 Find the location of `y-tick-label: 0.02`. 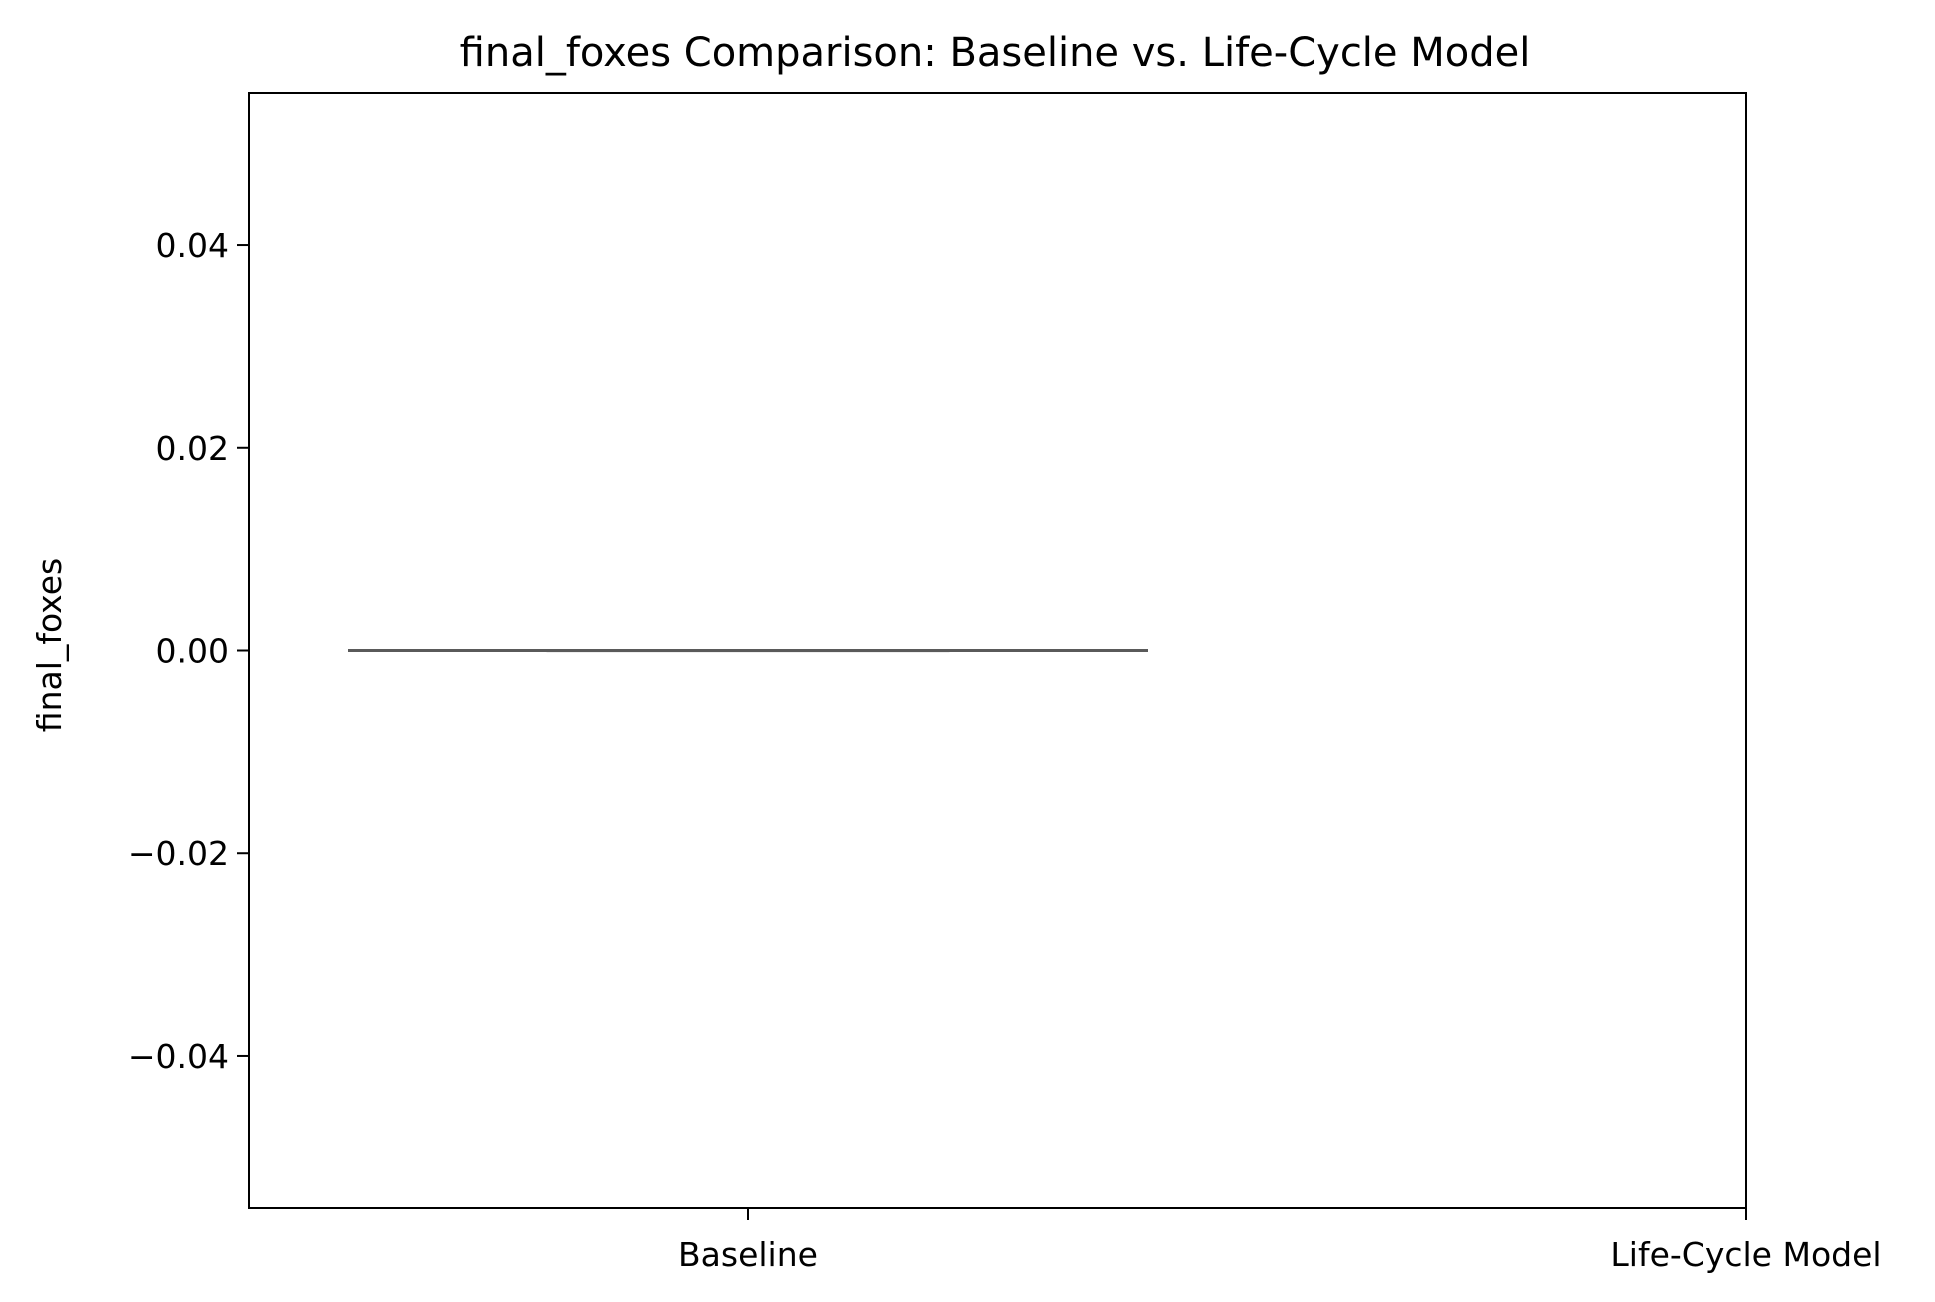

y-tick-label: 0.02 is located at coordinates (192, 448).